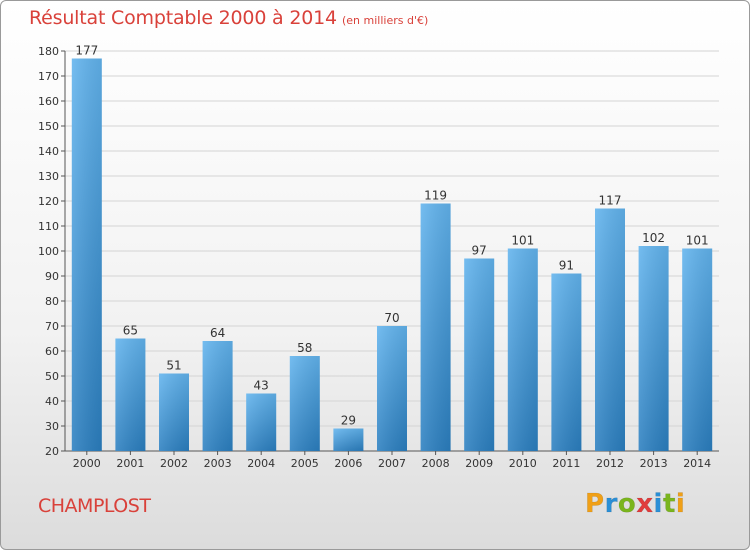 Image resolution: width=750 pixels, height=550 pixels. I want to click on data-label: 51, so click(173, 366).